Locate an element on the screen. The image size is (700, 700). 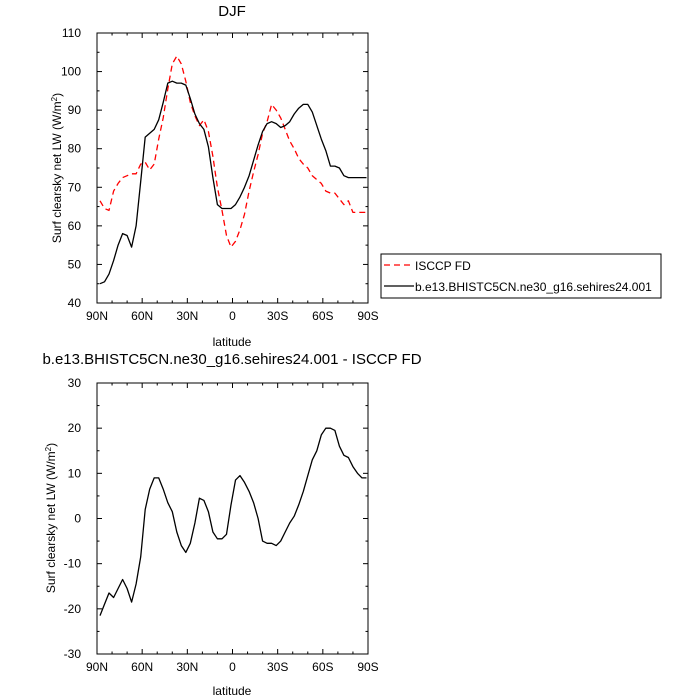
bottom-series is located at coordinates (233, 521).